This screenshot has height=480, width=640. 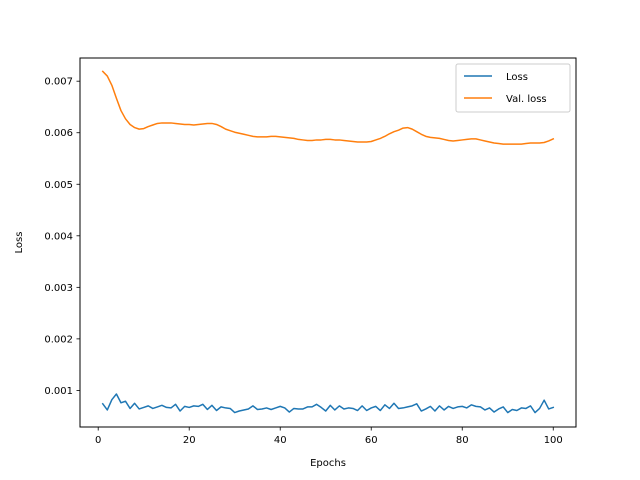 What do you see at coordinates (517, 77) in the screenshot?
I see `legend-label-loss: Loss` at bounding box center [517, 77].